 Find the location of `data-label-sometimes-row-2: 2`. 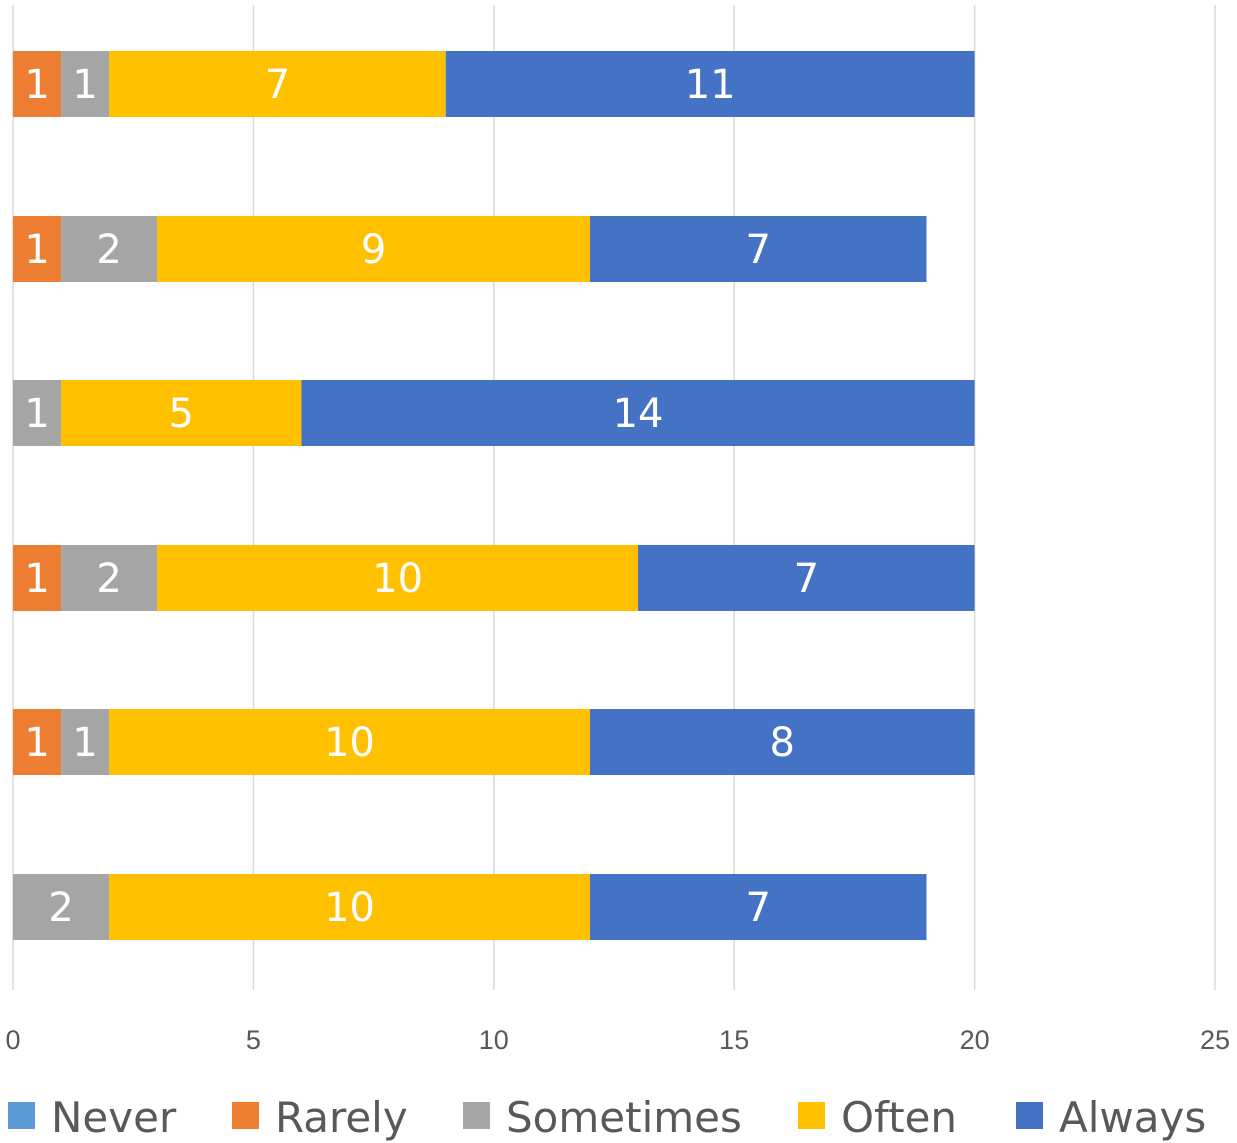

data-label-sometimes-row-2: 2 is located at coordinates (108, 250).